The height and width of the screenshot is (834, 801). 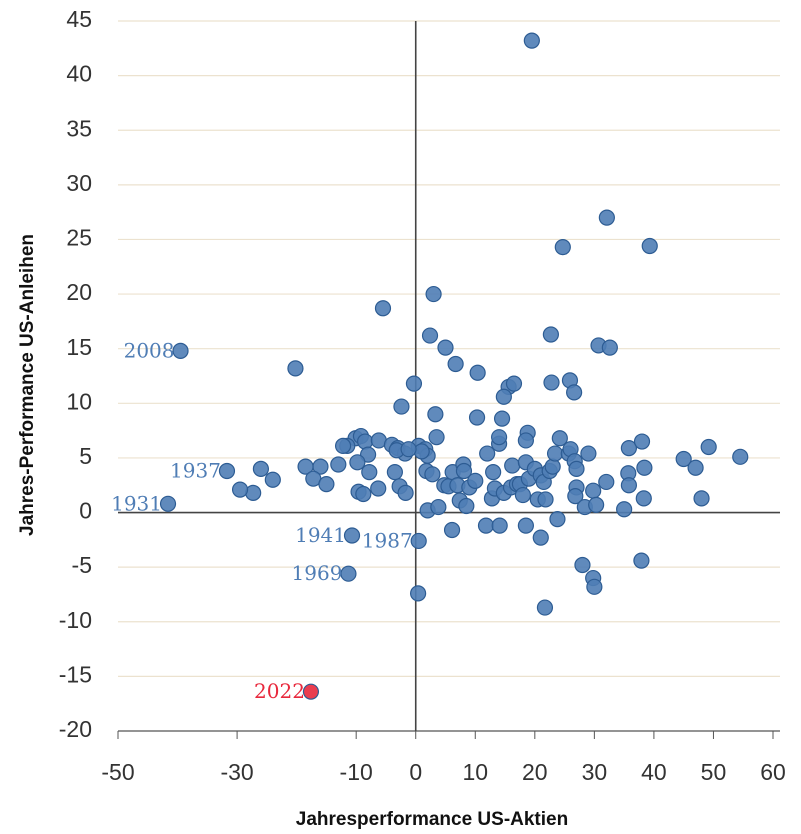 What do you see at coordinates (27, 385) in the screenshot?
I see `y-axis-title: Jahres-Performance US-Anleihen` at bounding box center [27, 385].